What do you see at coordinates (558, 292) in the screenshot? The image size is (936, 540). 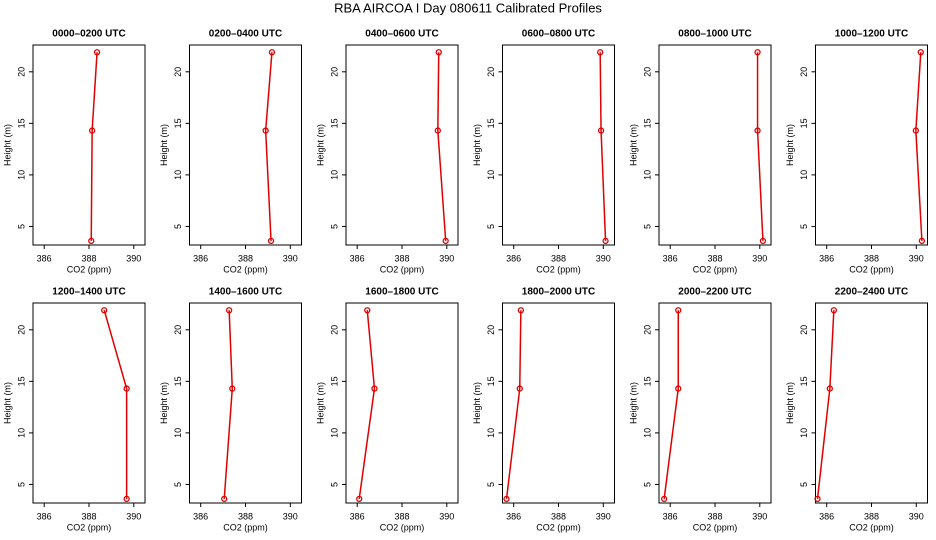 I see `panel-title: 1800–2000 UTC` at bounding box center [558, 292].